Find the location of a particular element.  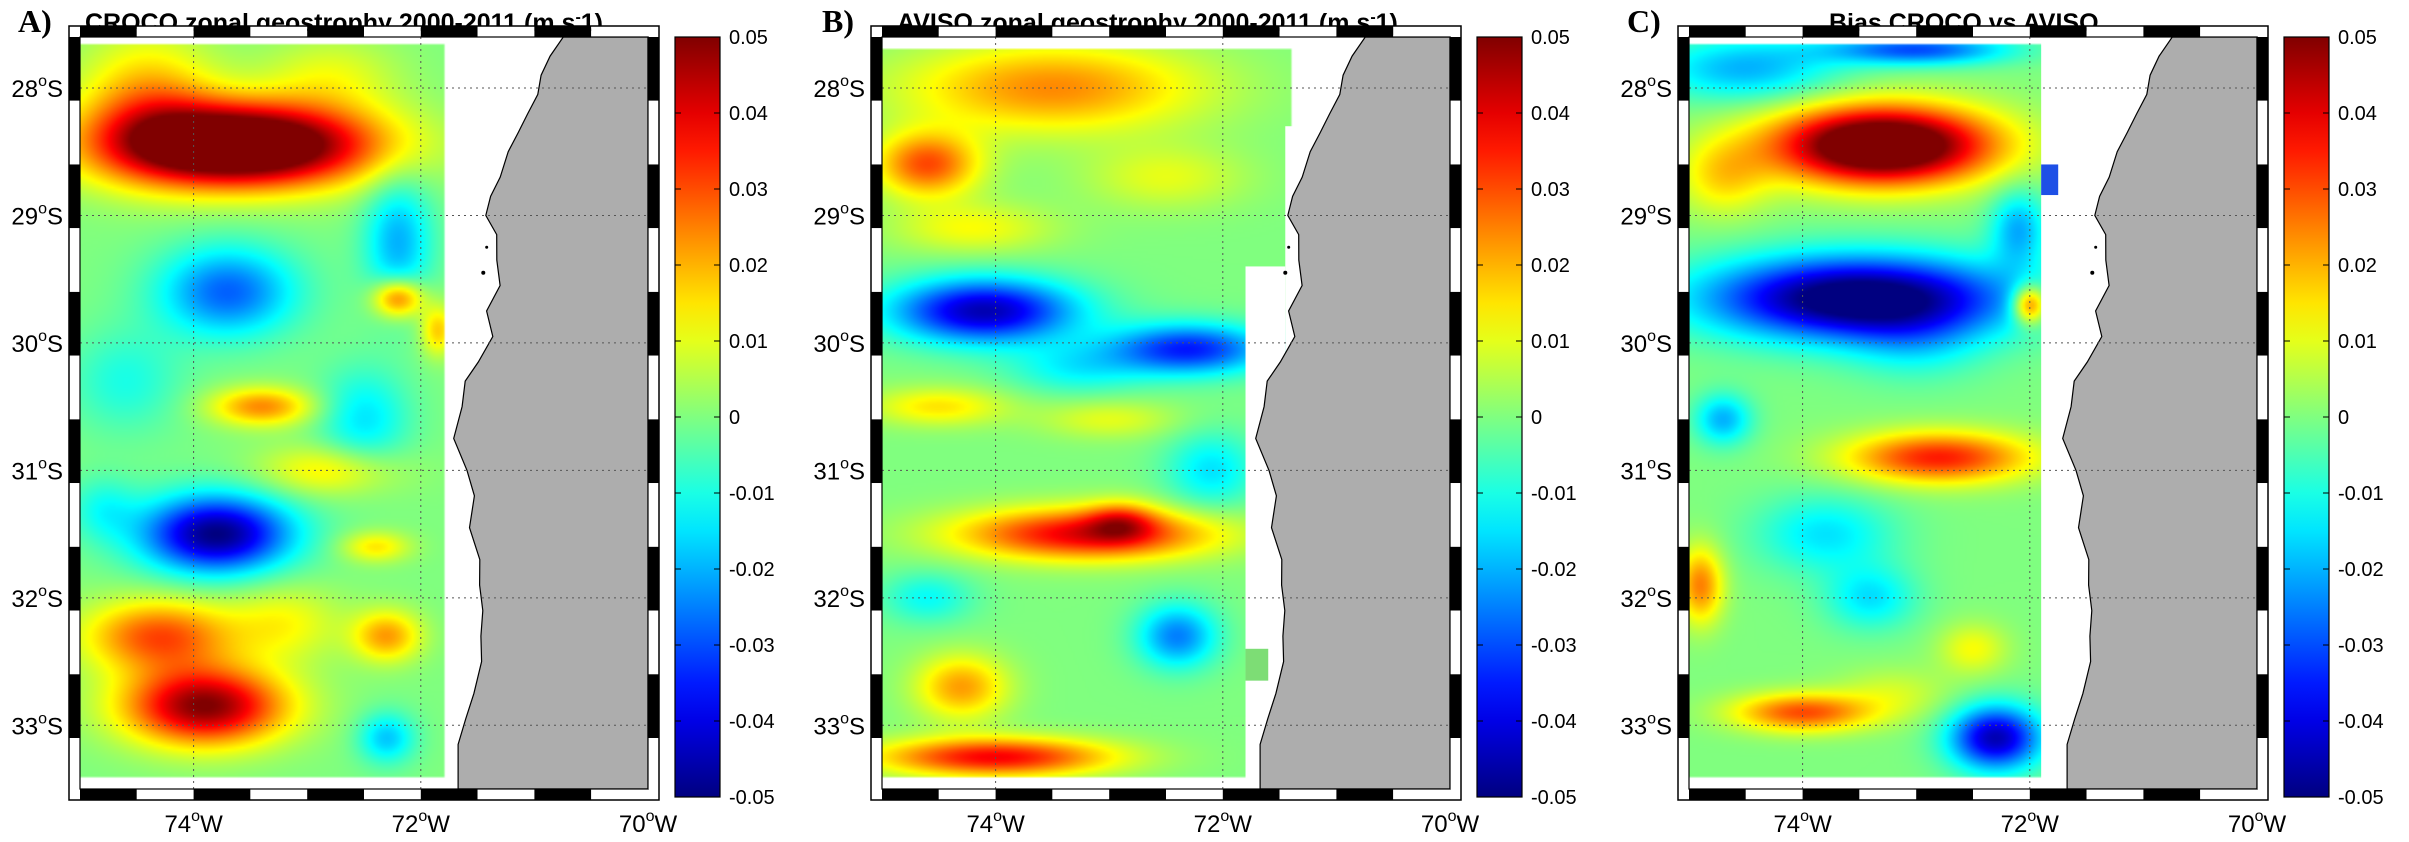

colorbar-tick-label: 0.03 is located at coordinates (1550, 190).